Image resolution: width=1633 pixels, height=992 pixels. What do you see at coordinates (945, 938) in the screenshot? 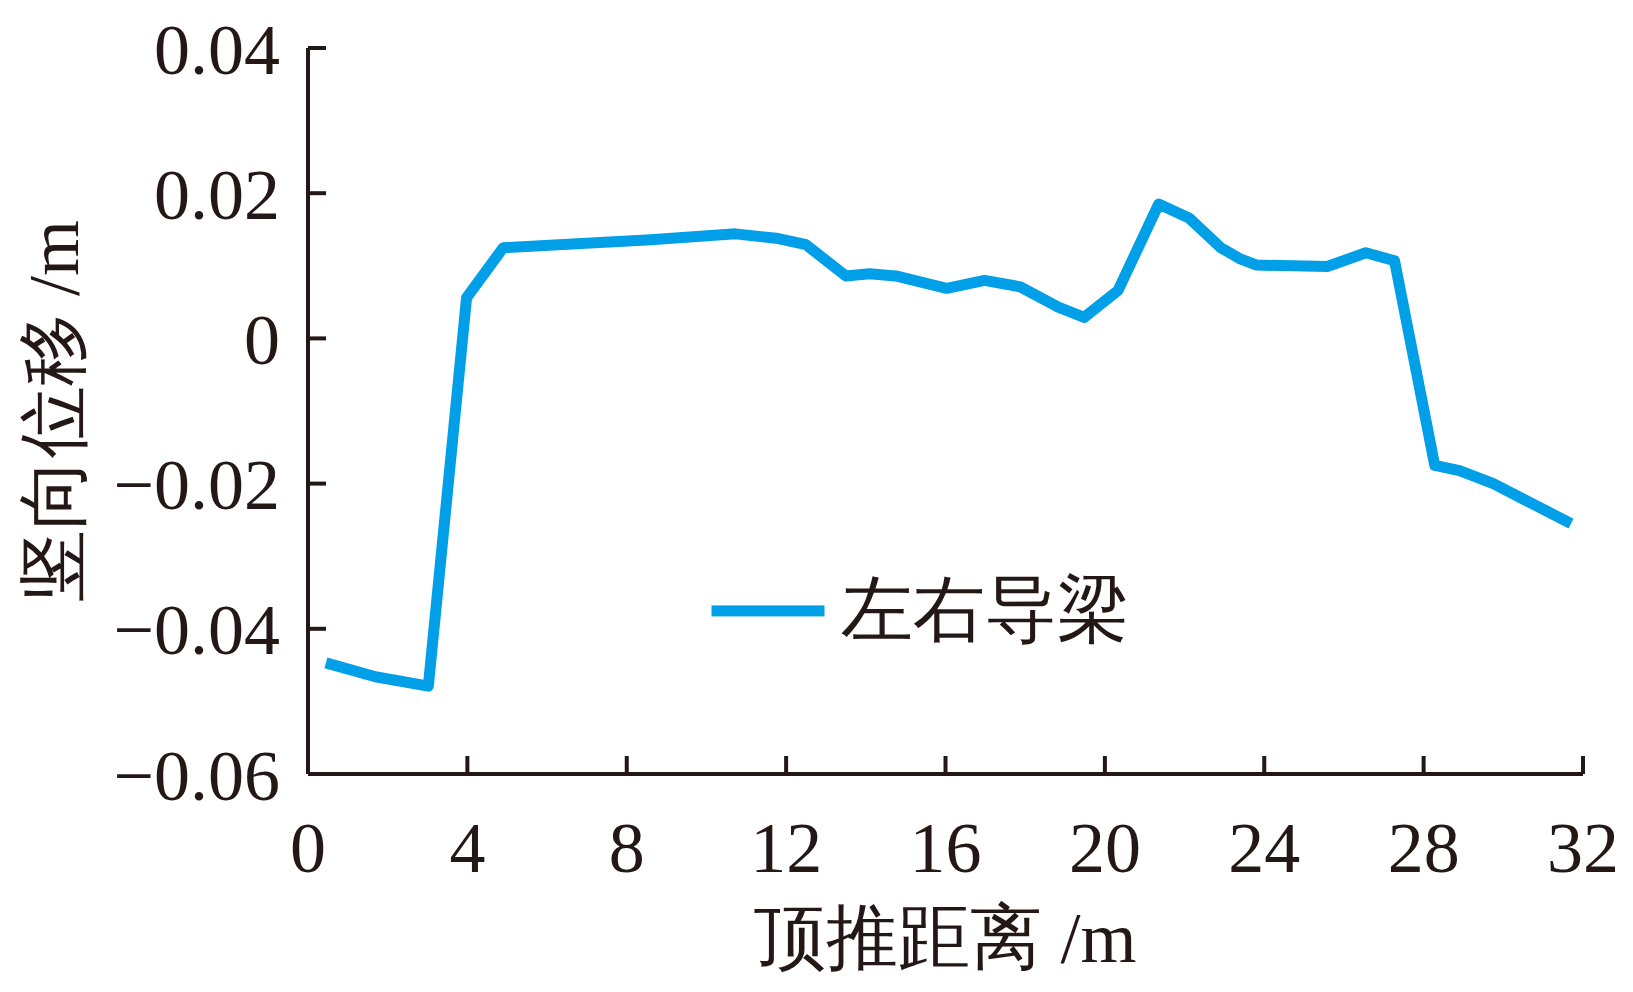
I see `x-axis-title: 顶推距离 /m` at bounding box center [945, 938].